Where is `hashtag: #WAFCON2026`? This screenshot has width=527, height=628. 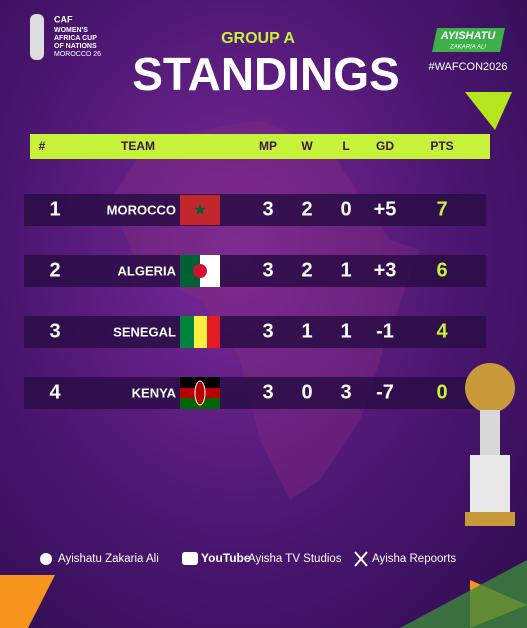 hashtag: #WAFCON2026 is located at coordinates (467, 67).